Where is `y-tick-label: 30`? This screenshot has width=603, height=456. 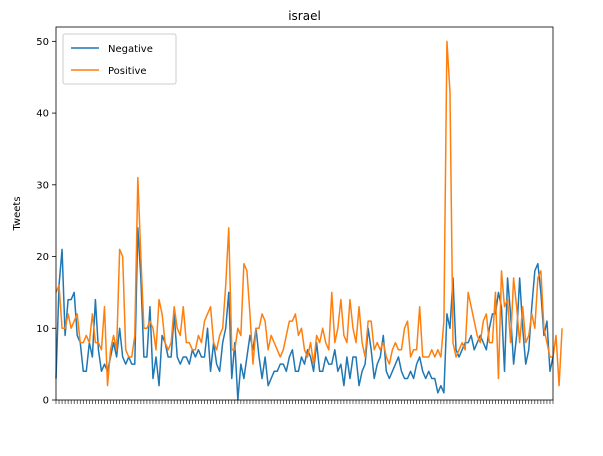 y-tick-label: 30 is located at coordinates (42, 185).